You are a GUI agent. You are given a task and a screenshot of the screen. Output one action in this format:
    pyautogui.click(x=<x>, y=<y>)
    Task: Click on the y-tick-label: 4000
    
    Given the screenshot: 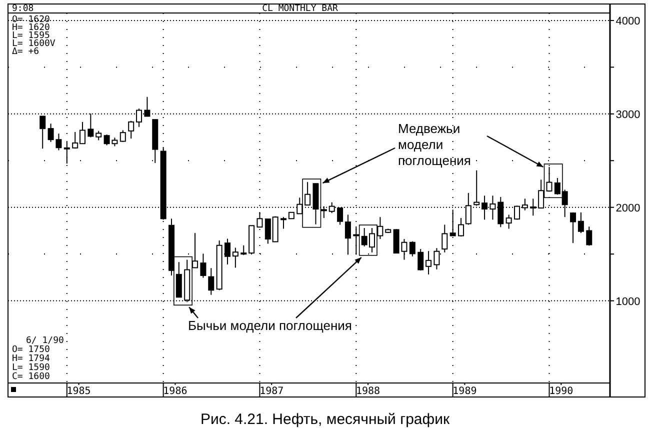 What is the action you would take?
    pyautogui.click(x=628, y=21)
    